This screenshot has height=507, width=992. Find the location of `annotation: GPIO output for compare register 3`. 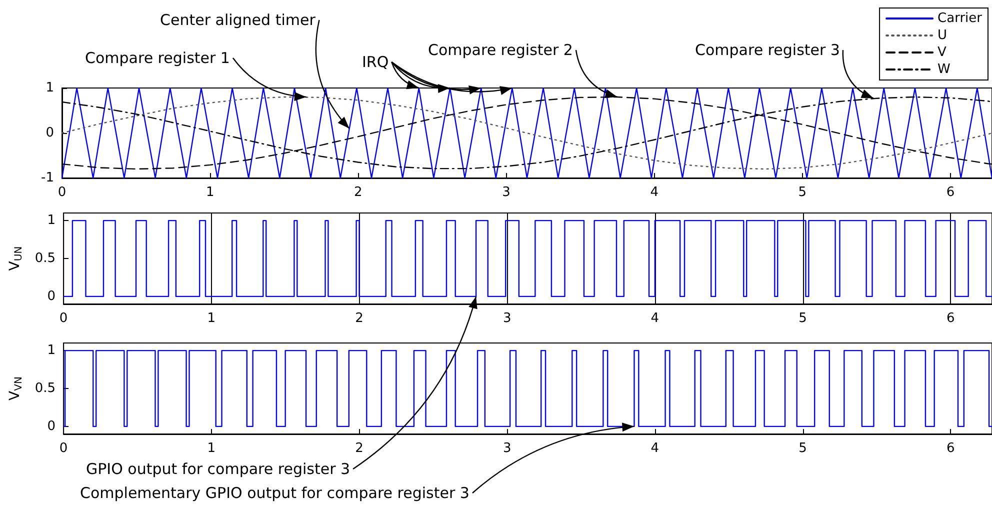

annotation: GPIO output for compare register 3 is located at coordinates (218, 469).